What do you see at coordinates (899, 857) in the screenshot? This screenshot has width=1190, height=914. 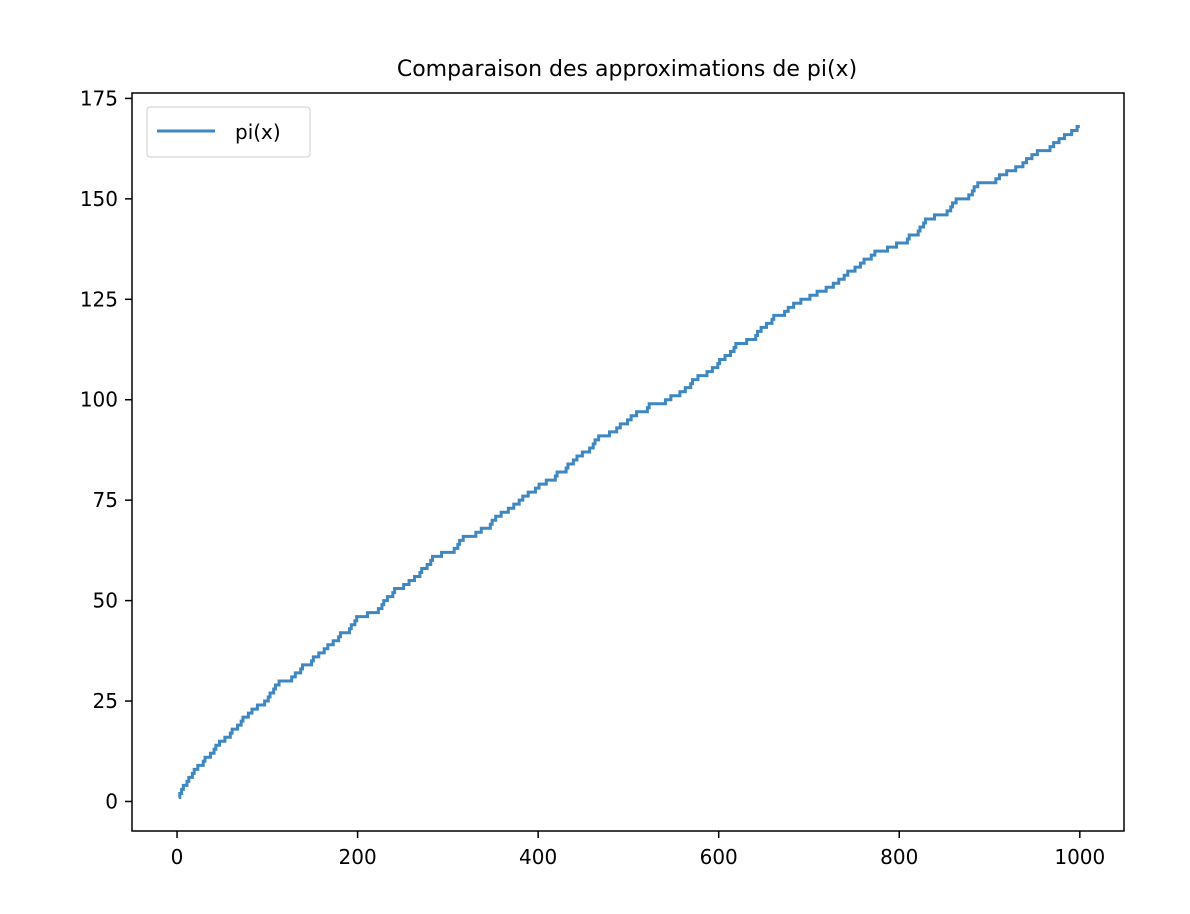 I see `x-tick-label: 800` at bounding box center [899, 857].